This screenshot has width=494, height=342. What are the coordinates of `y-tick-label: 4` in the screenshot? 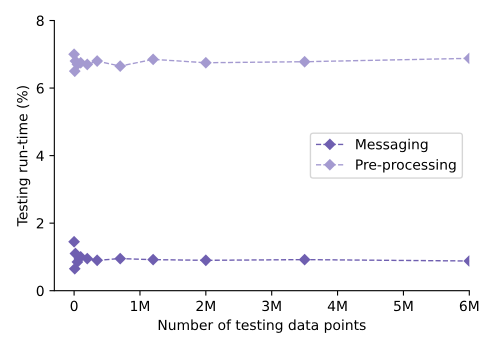 It's located at (40, 155).